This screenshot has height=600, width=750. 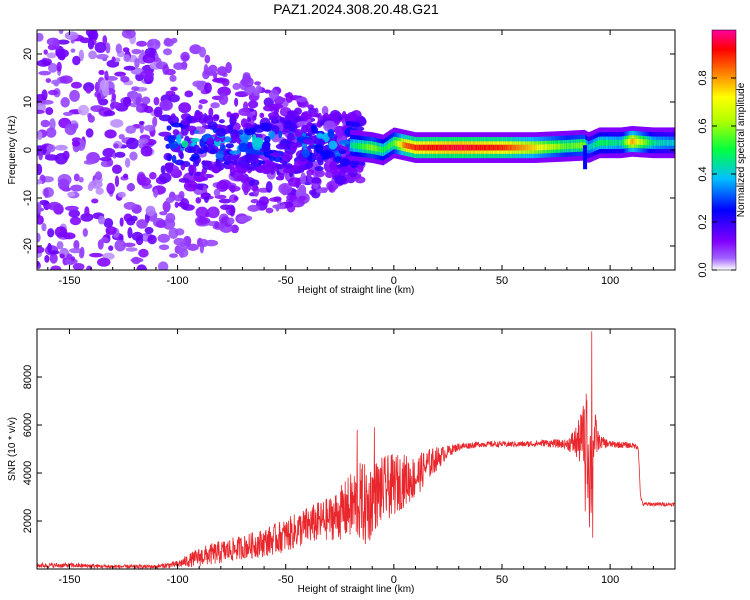 I want to click on spectrogram-x-tick-label: -50, so click(x=286, y=281).